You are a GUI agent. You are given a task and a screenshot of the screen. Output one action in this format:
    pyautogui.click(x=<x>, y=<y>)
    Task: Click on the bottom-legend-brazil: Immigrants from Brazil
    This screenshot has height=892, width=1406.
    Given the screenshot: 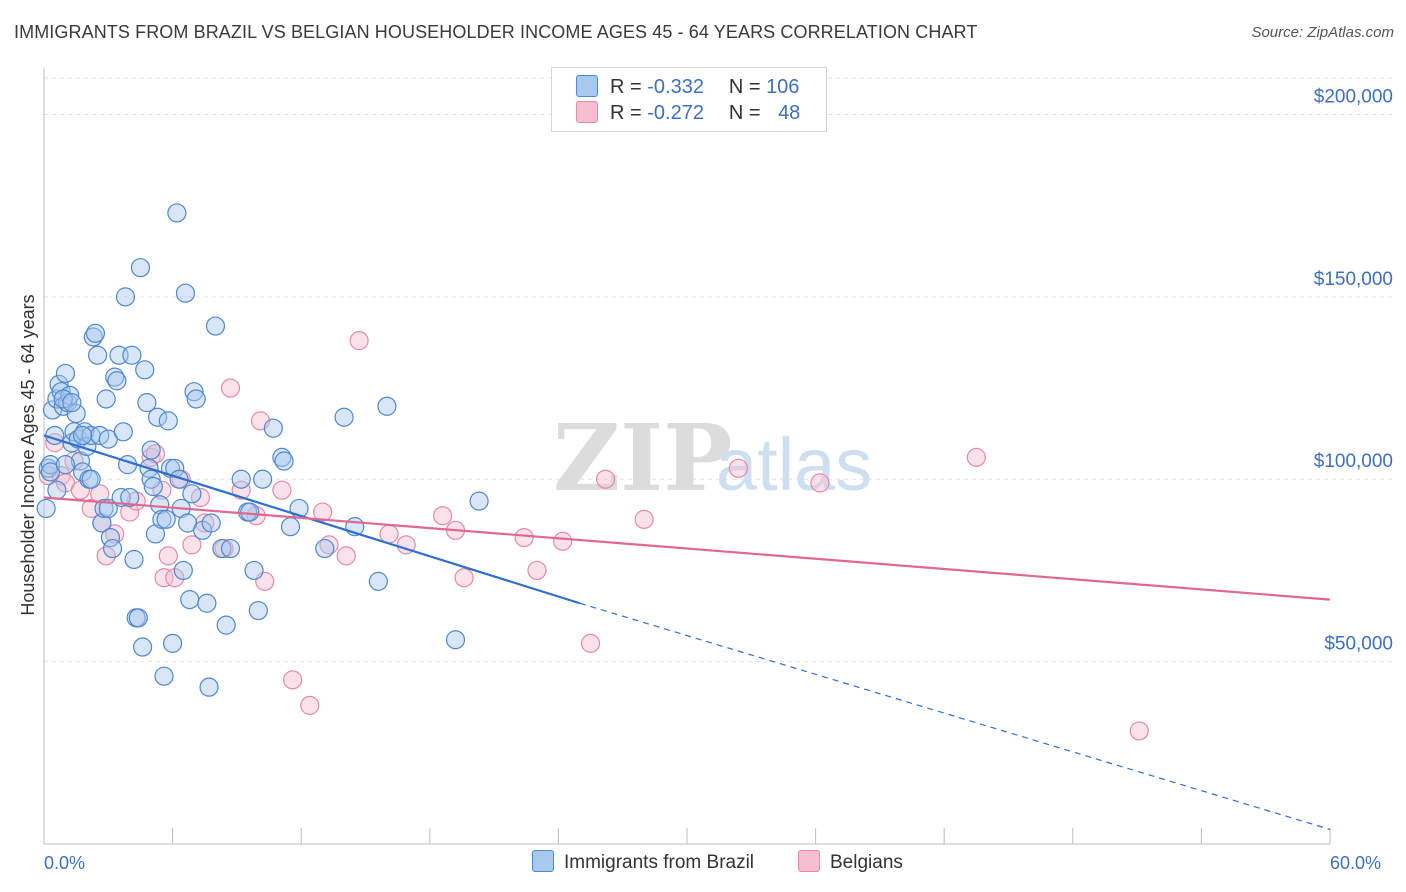 What is the action you would take?
    pyautogui.click(x=643, y=862)
    